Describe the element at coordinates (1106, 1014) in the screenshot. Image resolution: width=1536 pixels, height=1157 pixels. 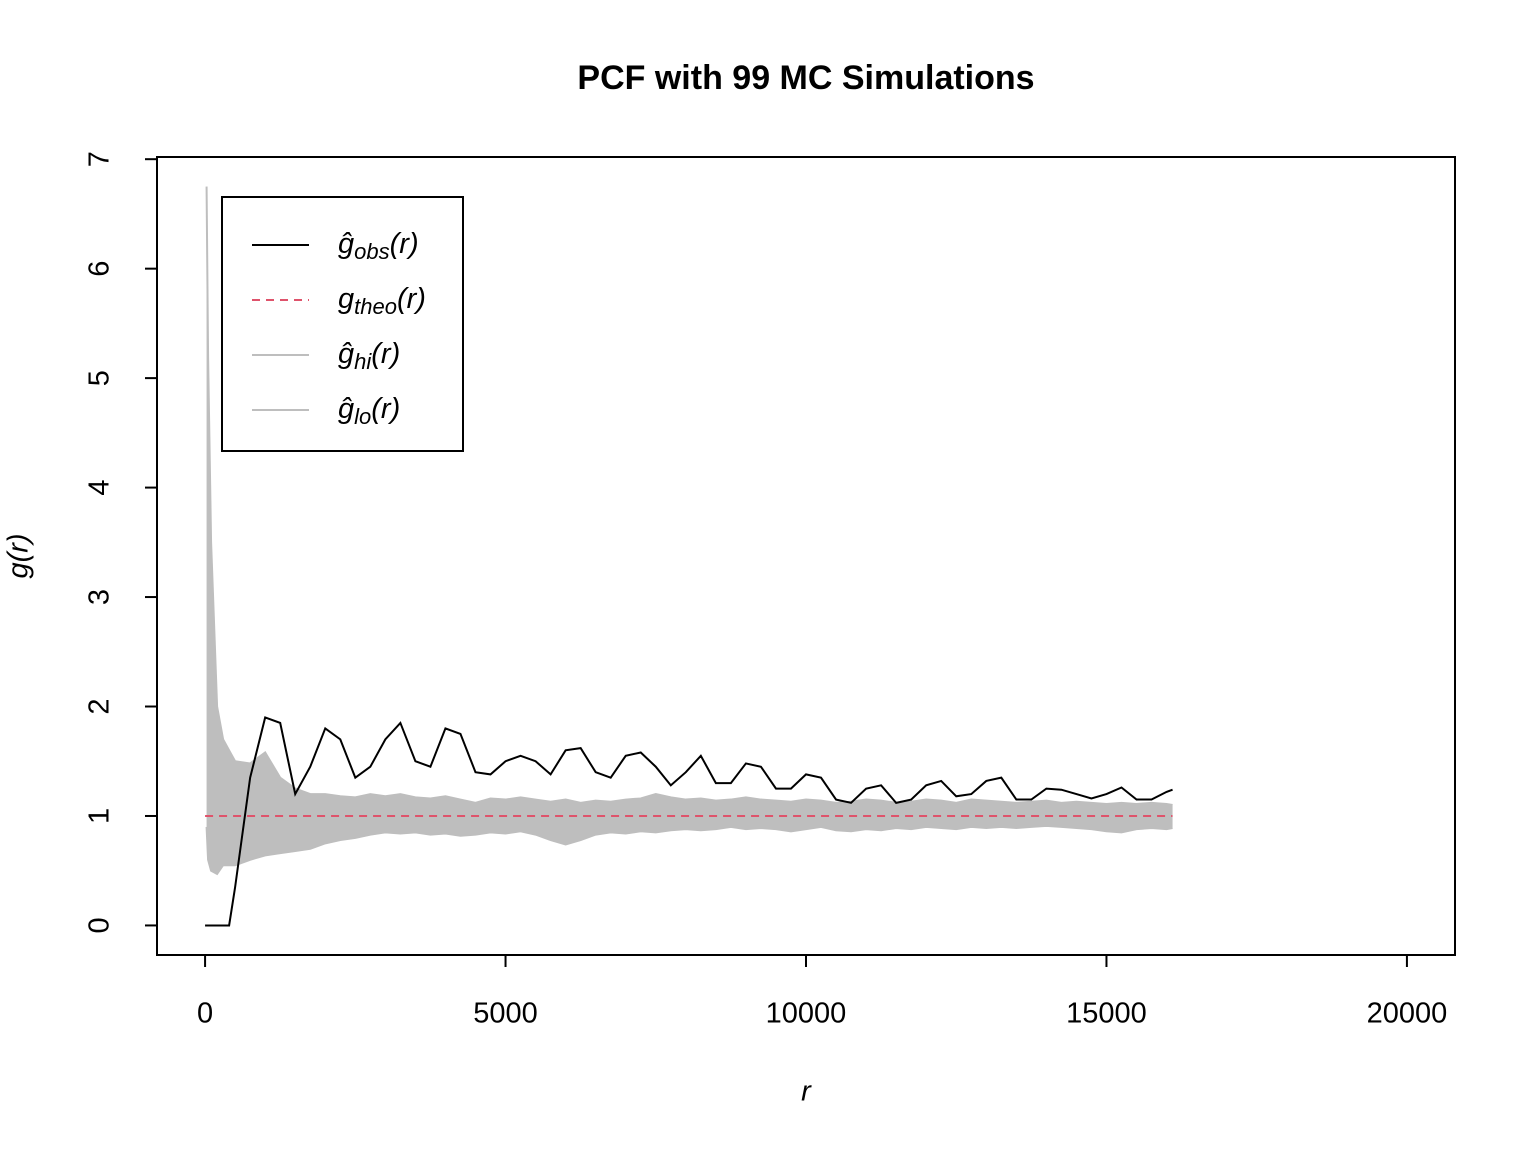
I see `x-tick-label: 15000` at that location.